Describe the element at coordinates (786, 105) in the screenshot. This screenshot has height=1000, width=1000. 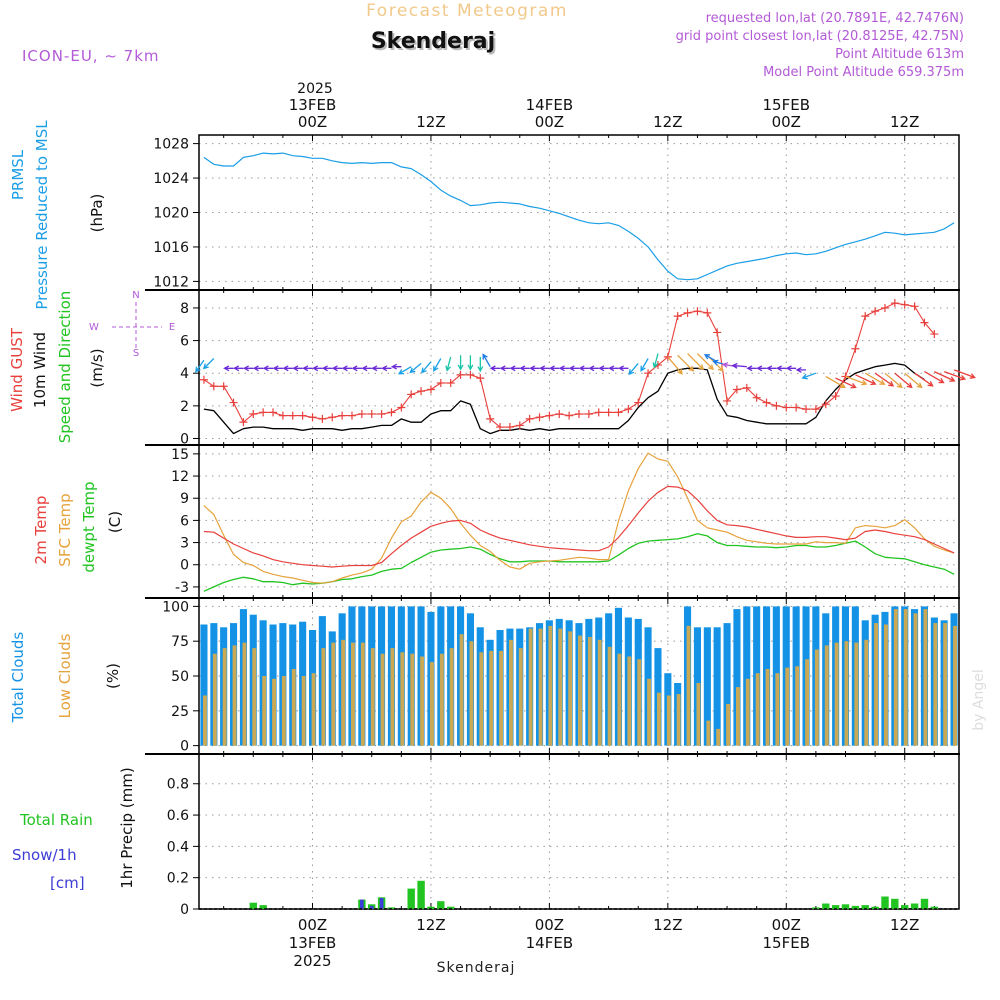
I see `top-date-label: 15FEB` at that location.